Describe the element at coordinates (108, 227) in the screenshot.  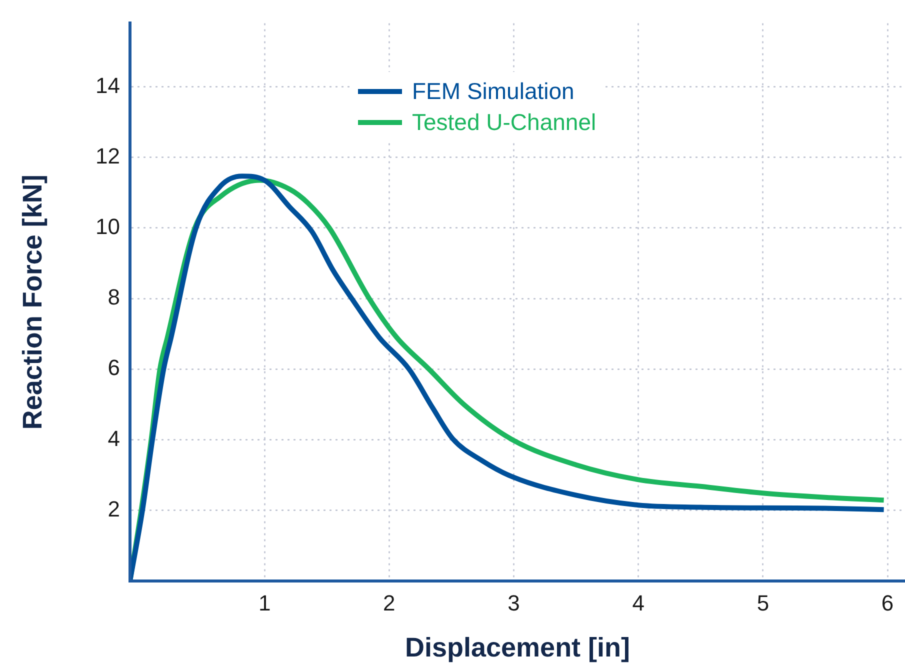
I see `y-tick-label: 10` at that location.